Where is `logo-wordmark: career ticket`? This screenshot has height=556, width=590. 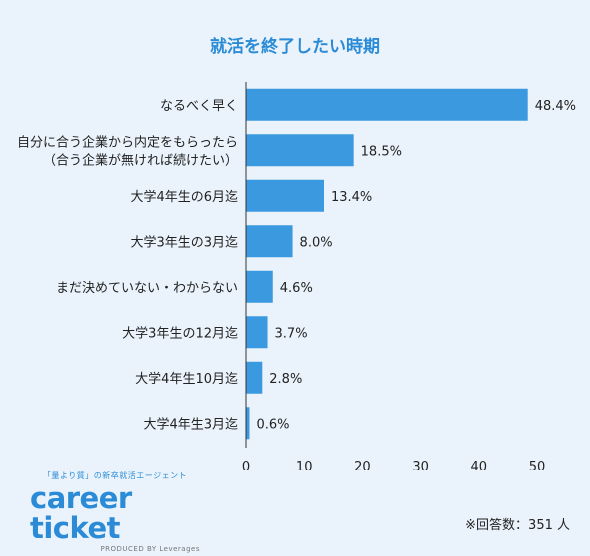
logo-wordmark: career ticket is located at coordinates (81, 513).